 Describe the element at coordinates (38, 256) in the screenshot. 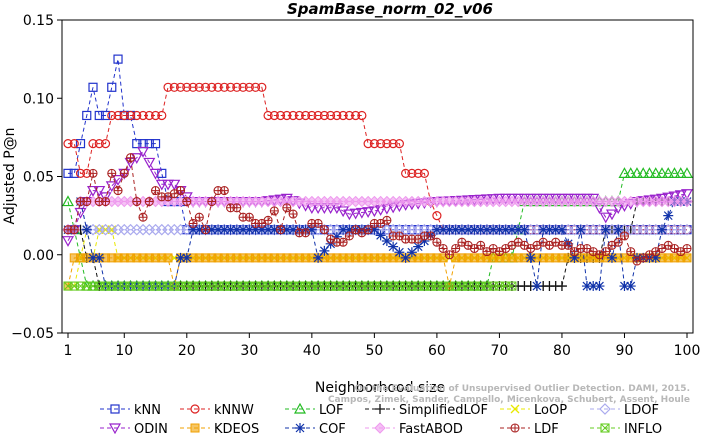

I see `y-tick-label: 0.00` at that location.